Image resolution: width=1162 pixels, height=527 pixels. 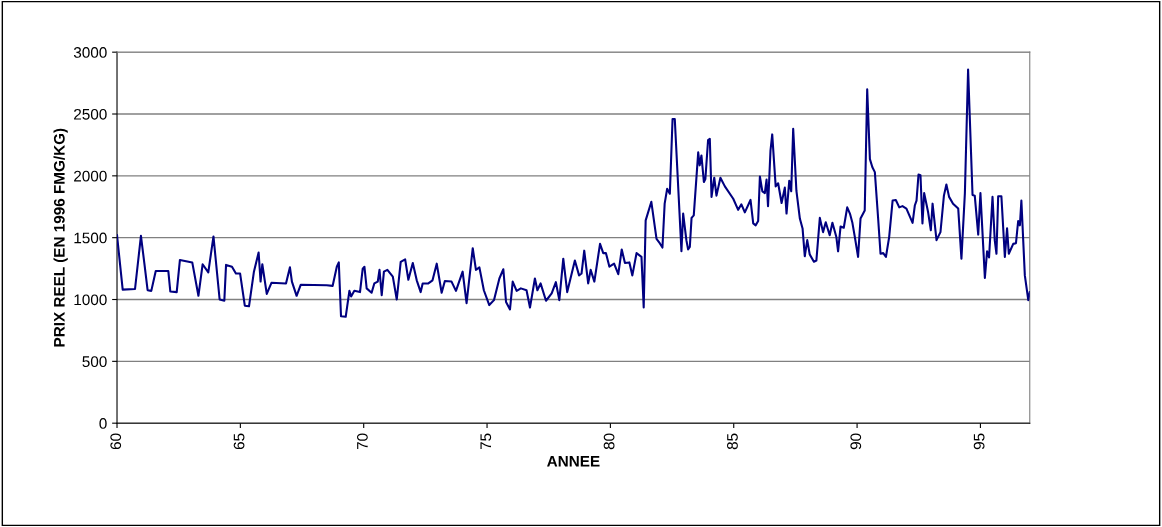 I want to click on y-tick-label: 2000, so click(x=90, y=176).